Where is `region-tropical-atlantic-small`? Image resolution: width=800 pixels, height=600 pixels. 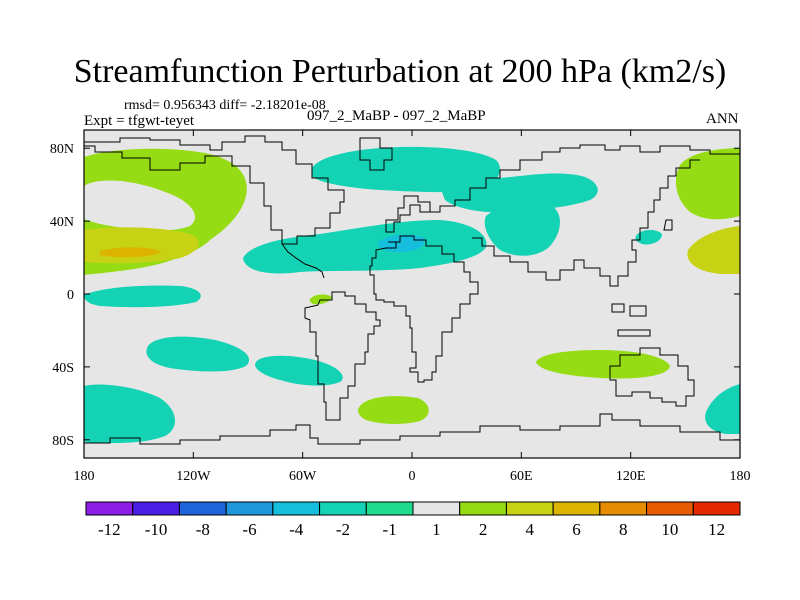
region-tropical-atlantic-small is located at coordinates (320, 299).